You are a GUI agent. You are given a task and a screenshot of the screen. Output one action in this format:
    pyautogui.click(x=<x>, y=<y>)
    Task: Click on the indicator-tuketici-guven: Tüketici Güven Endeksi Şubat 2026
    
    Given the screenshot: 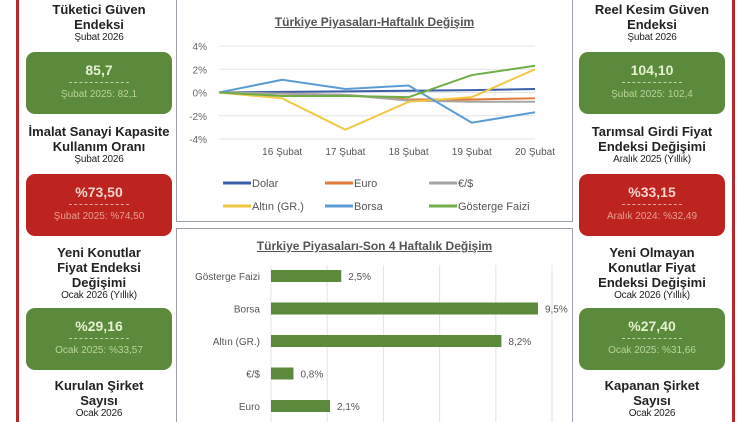 What is the action you would take?
    pyautogui.click(x=99, y=23)
    